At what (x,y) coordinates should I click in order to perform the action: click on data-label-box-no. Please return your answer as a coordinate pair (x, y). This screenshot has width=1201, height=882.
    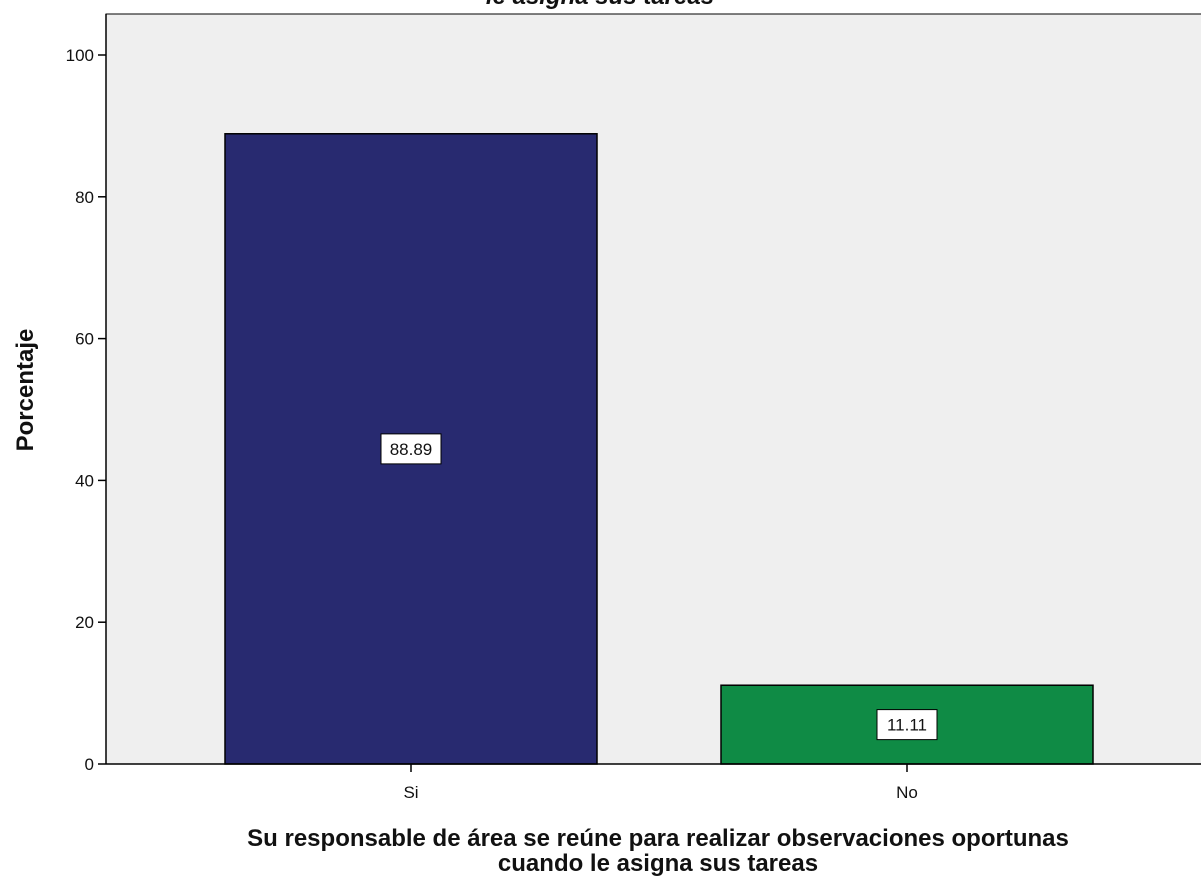
    Looking at the image, I should click on (907, 725).